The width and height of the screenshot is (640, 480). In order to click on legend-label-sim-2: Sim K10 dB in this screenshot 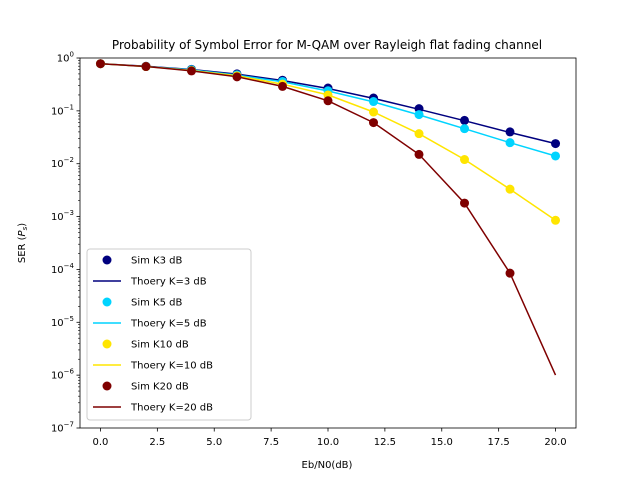, I will do `click(160, 345)`.